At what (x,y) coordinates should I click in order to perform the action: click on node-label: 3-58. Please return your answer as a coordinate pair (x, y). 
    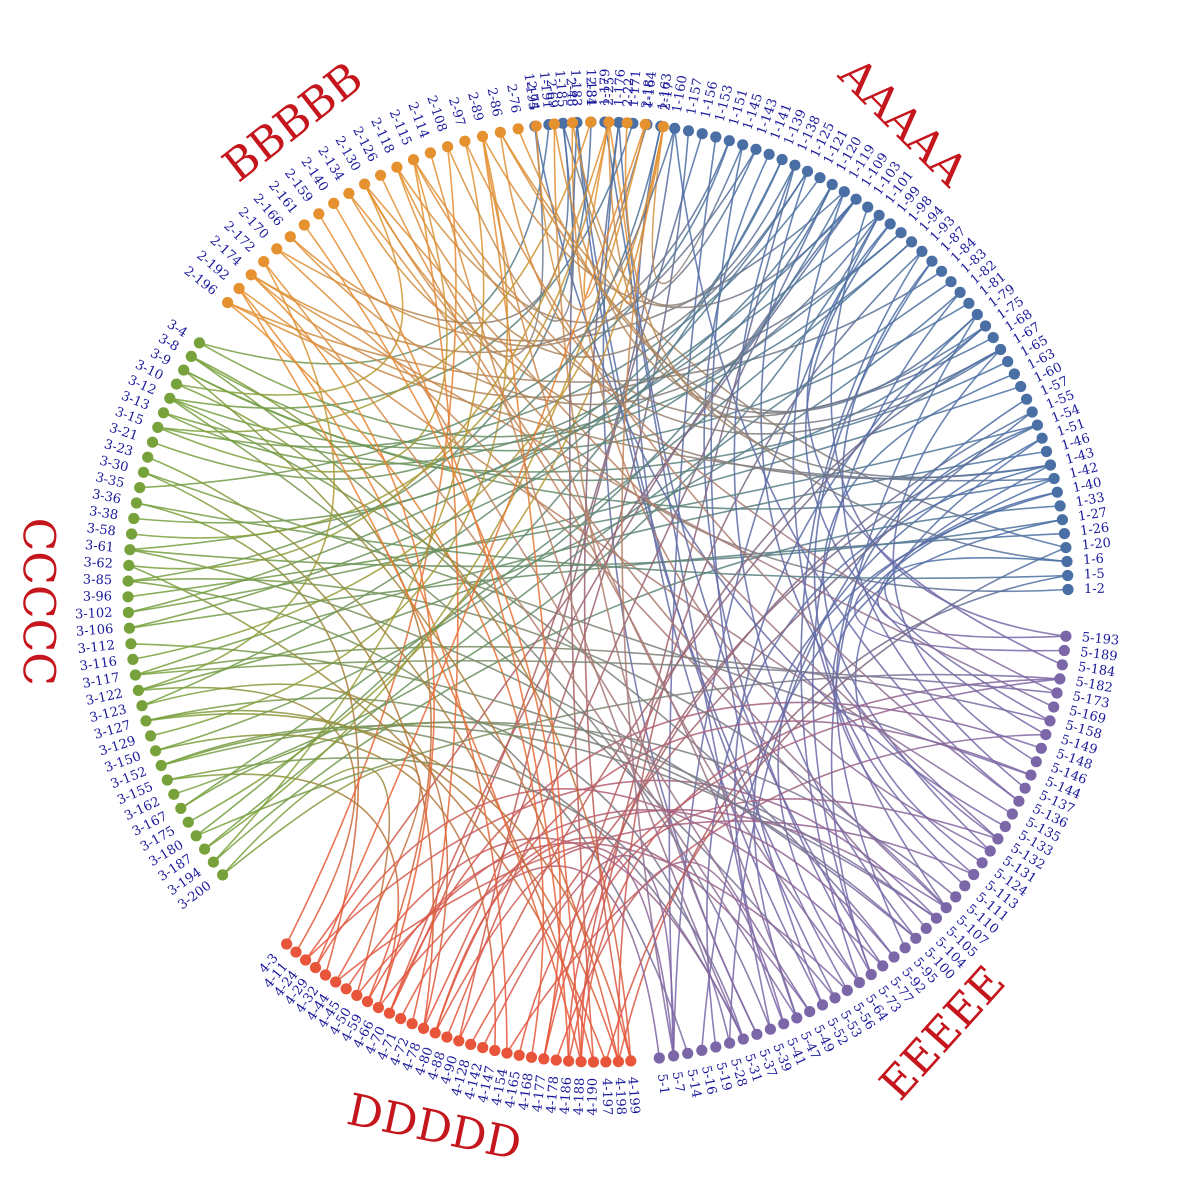
    Looking at the image, I should click on (101, 530).